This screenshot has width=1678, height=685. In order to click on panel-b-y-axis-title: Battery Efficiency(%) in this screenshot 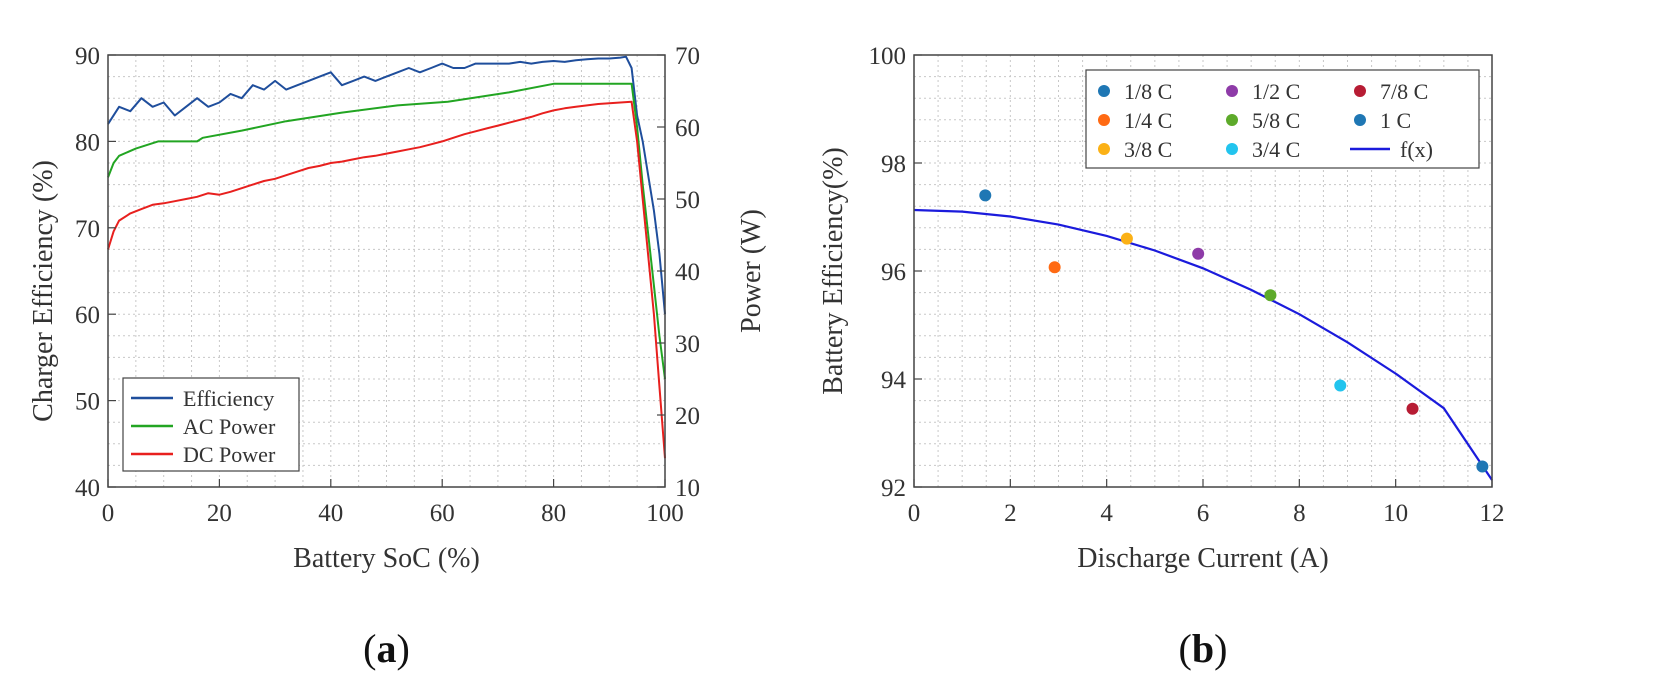, I will do `click(833, 270)`.